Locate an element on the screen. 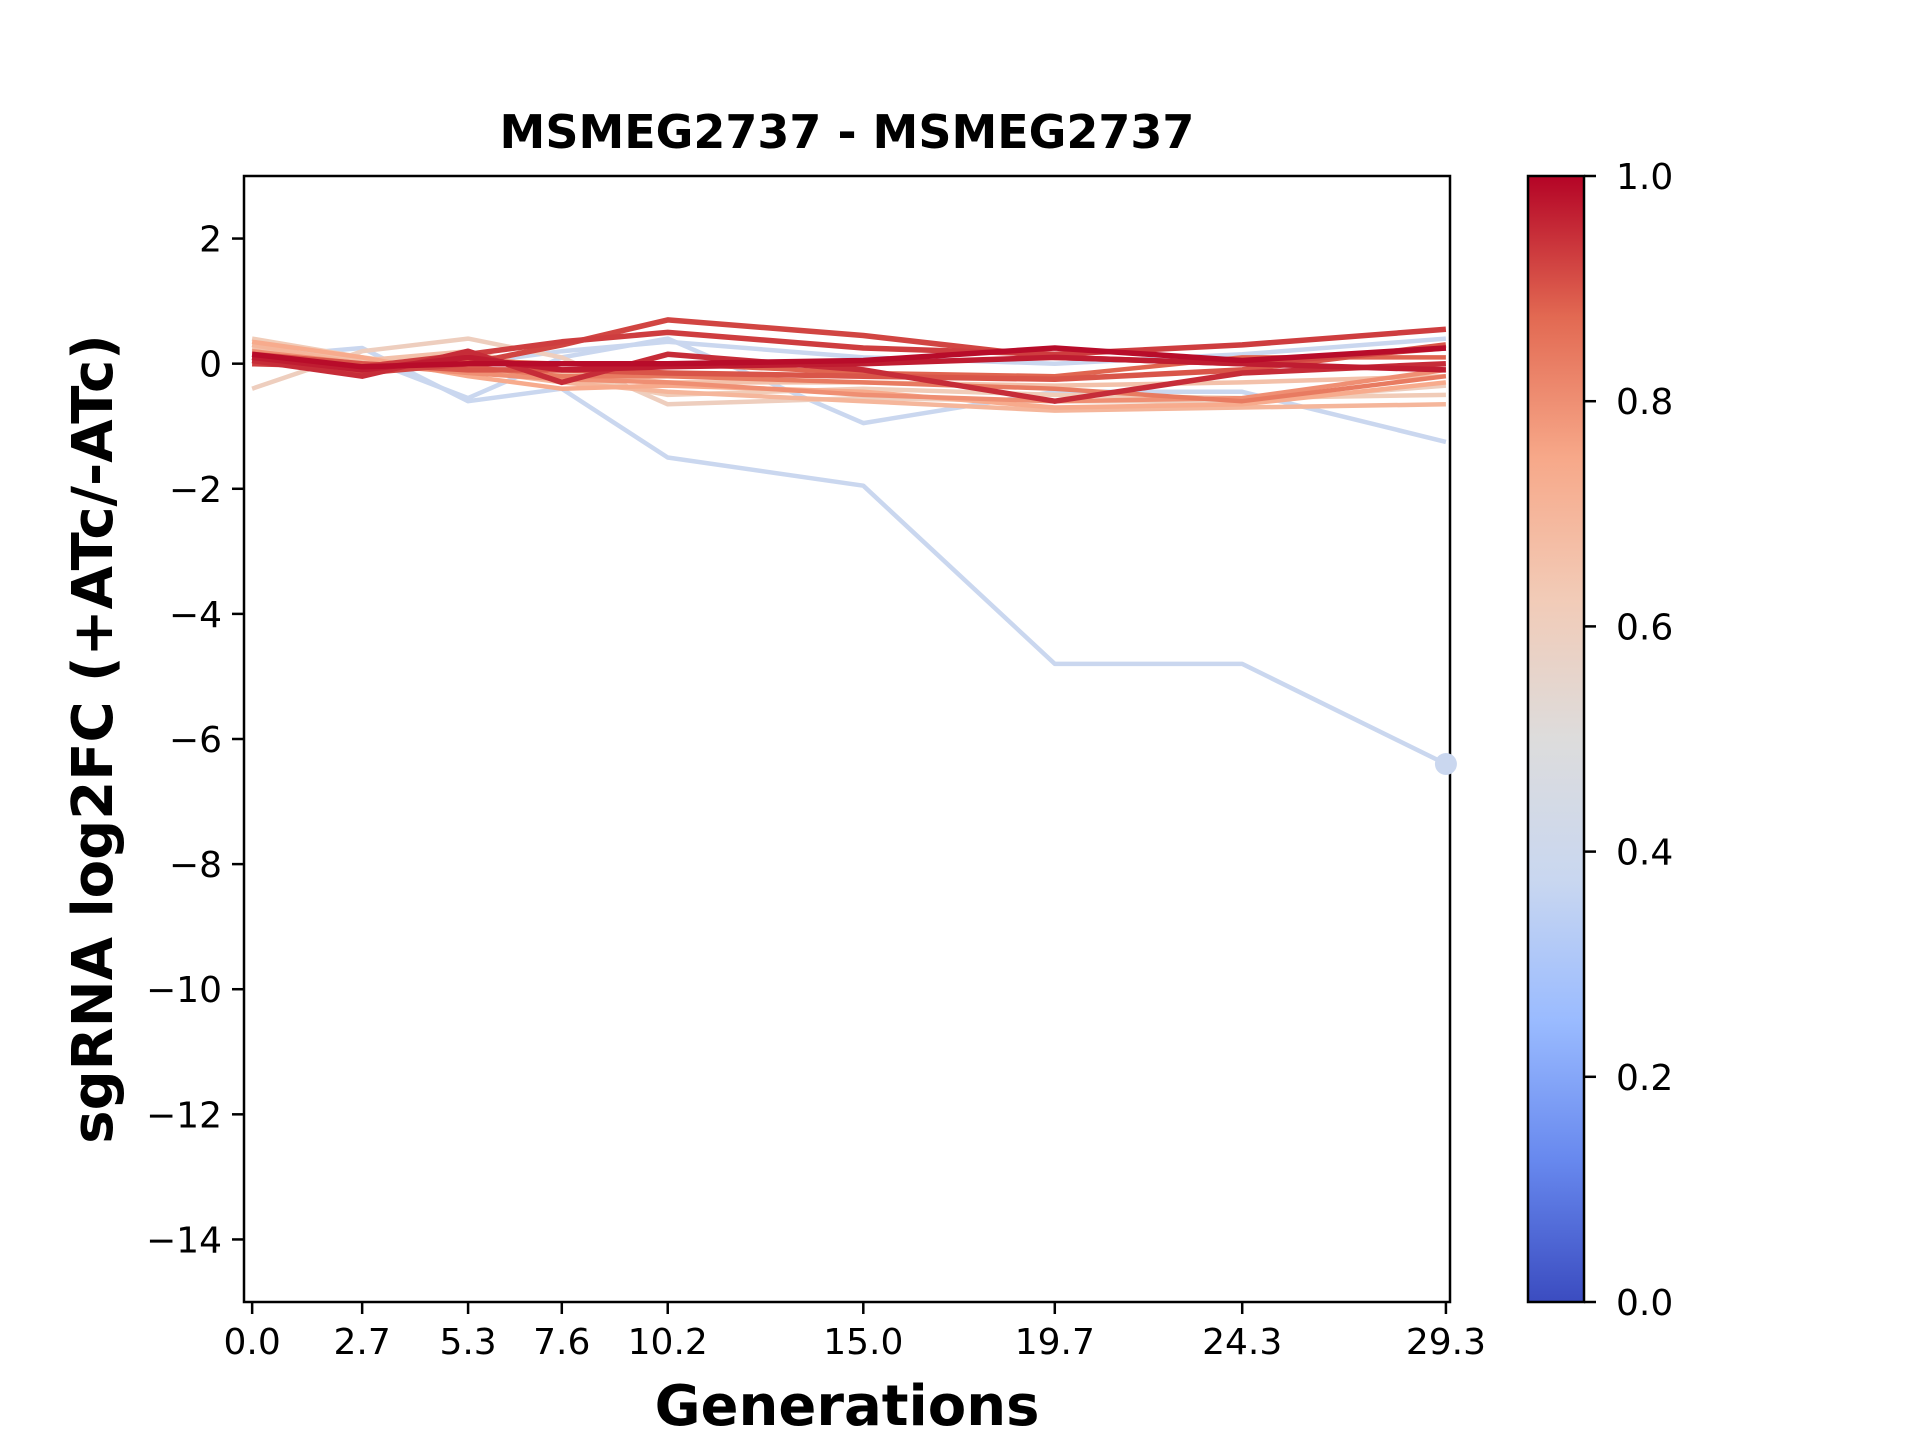  x-tick-label: 10.2 is located at coordinates (668, 1342).